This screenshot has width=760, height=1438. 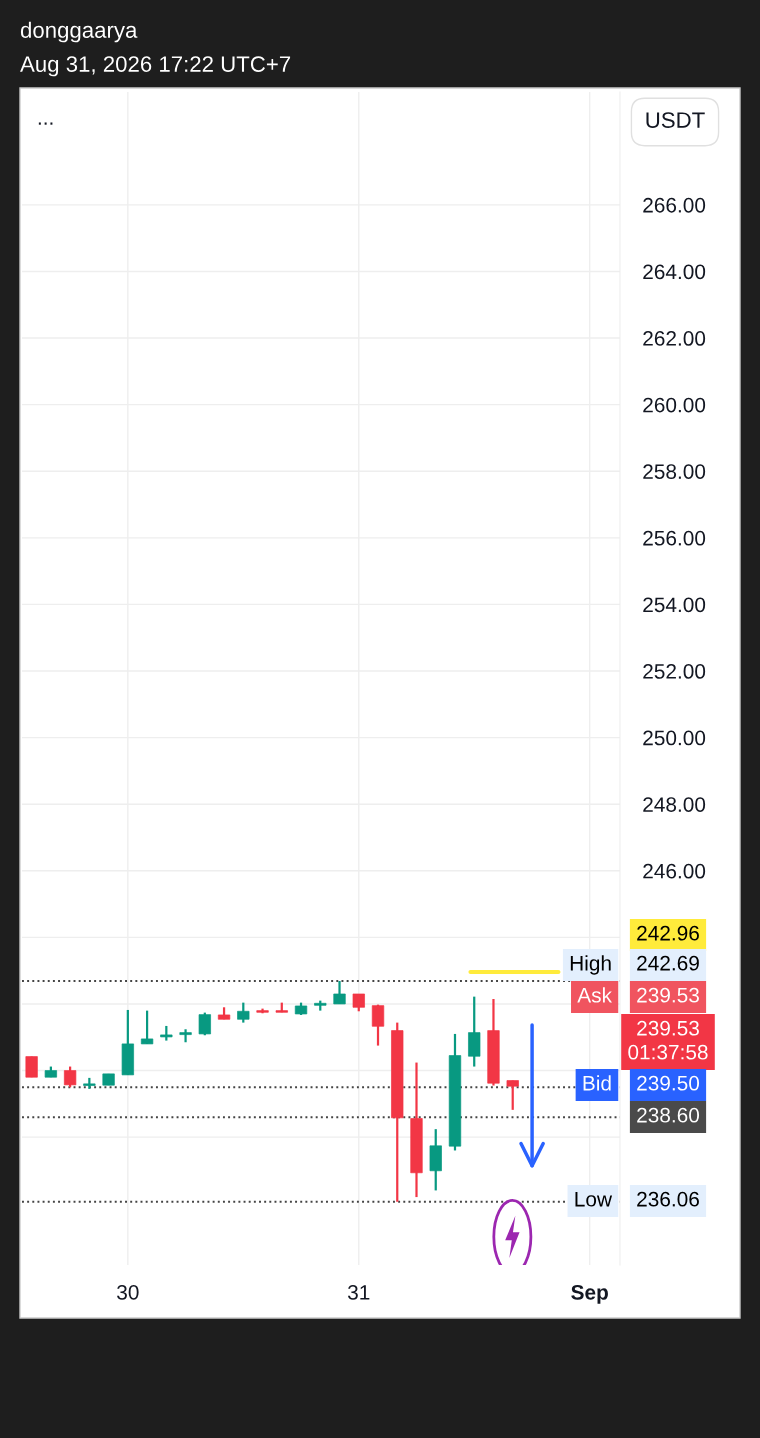 I want to click on y-axis-title: USDT, so click(x=675, y=120).